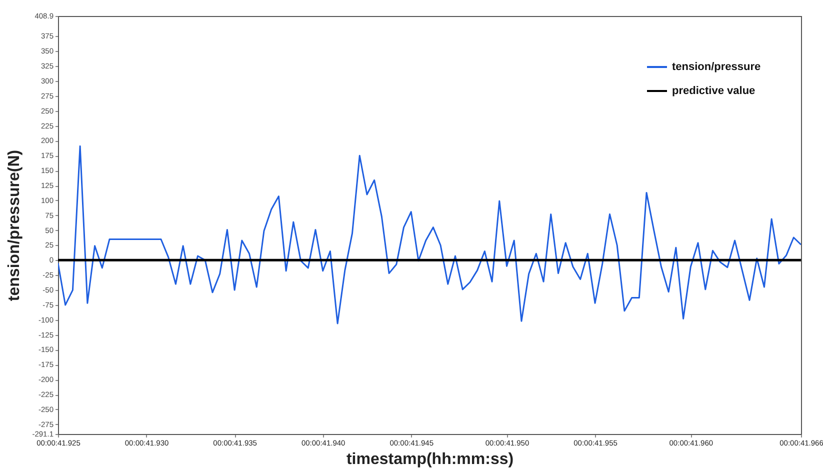  I want to click on legend-label: predictive value, so click(714, 91).